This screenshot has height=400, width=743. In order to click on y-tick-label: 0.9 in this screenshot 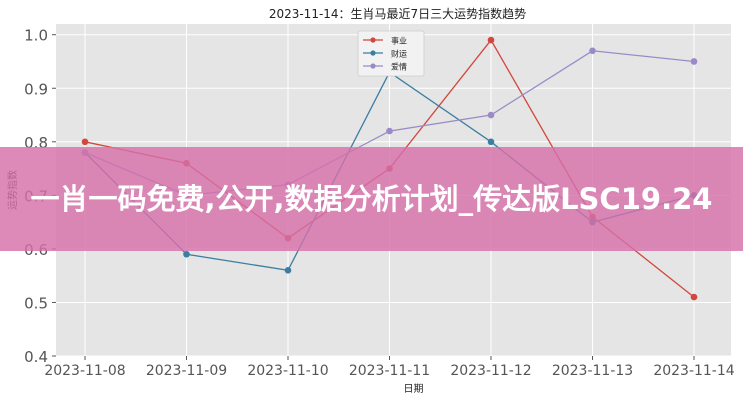, I will do `click(36, 89)`.